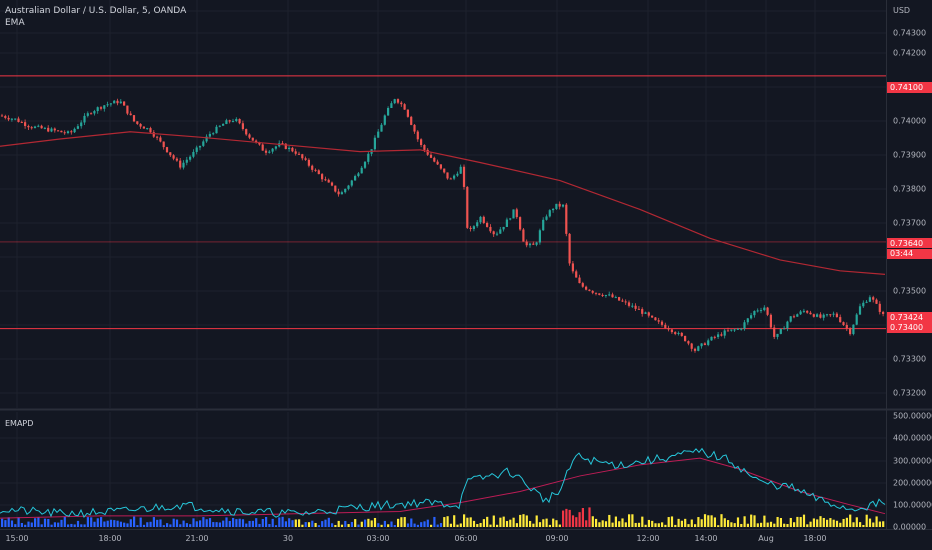 This screenshot has width=932, height=550. What do you see at coordinates (557, 538) in the screenshot?
I see `time-axis-label: 09:00` at bounding box center [557, 538].